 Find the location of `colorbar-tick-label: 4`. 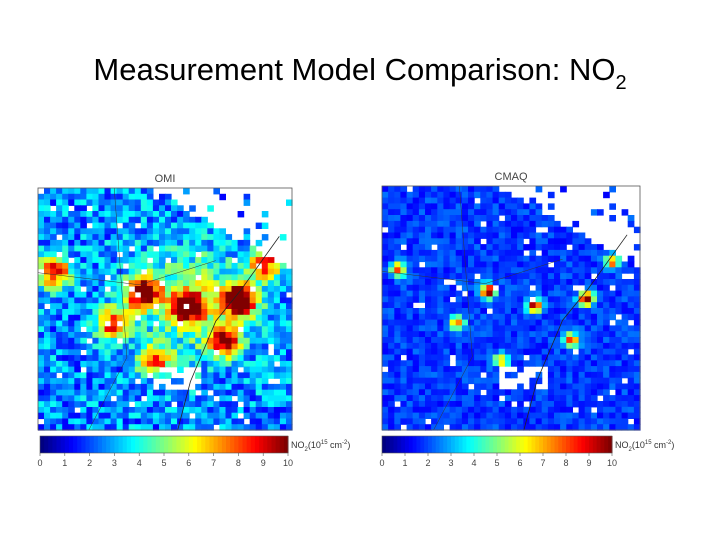

colorbar-tick-label: 4 is located at coordinates (473, 463).